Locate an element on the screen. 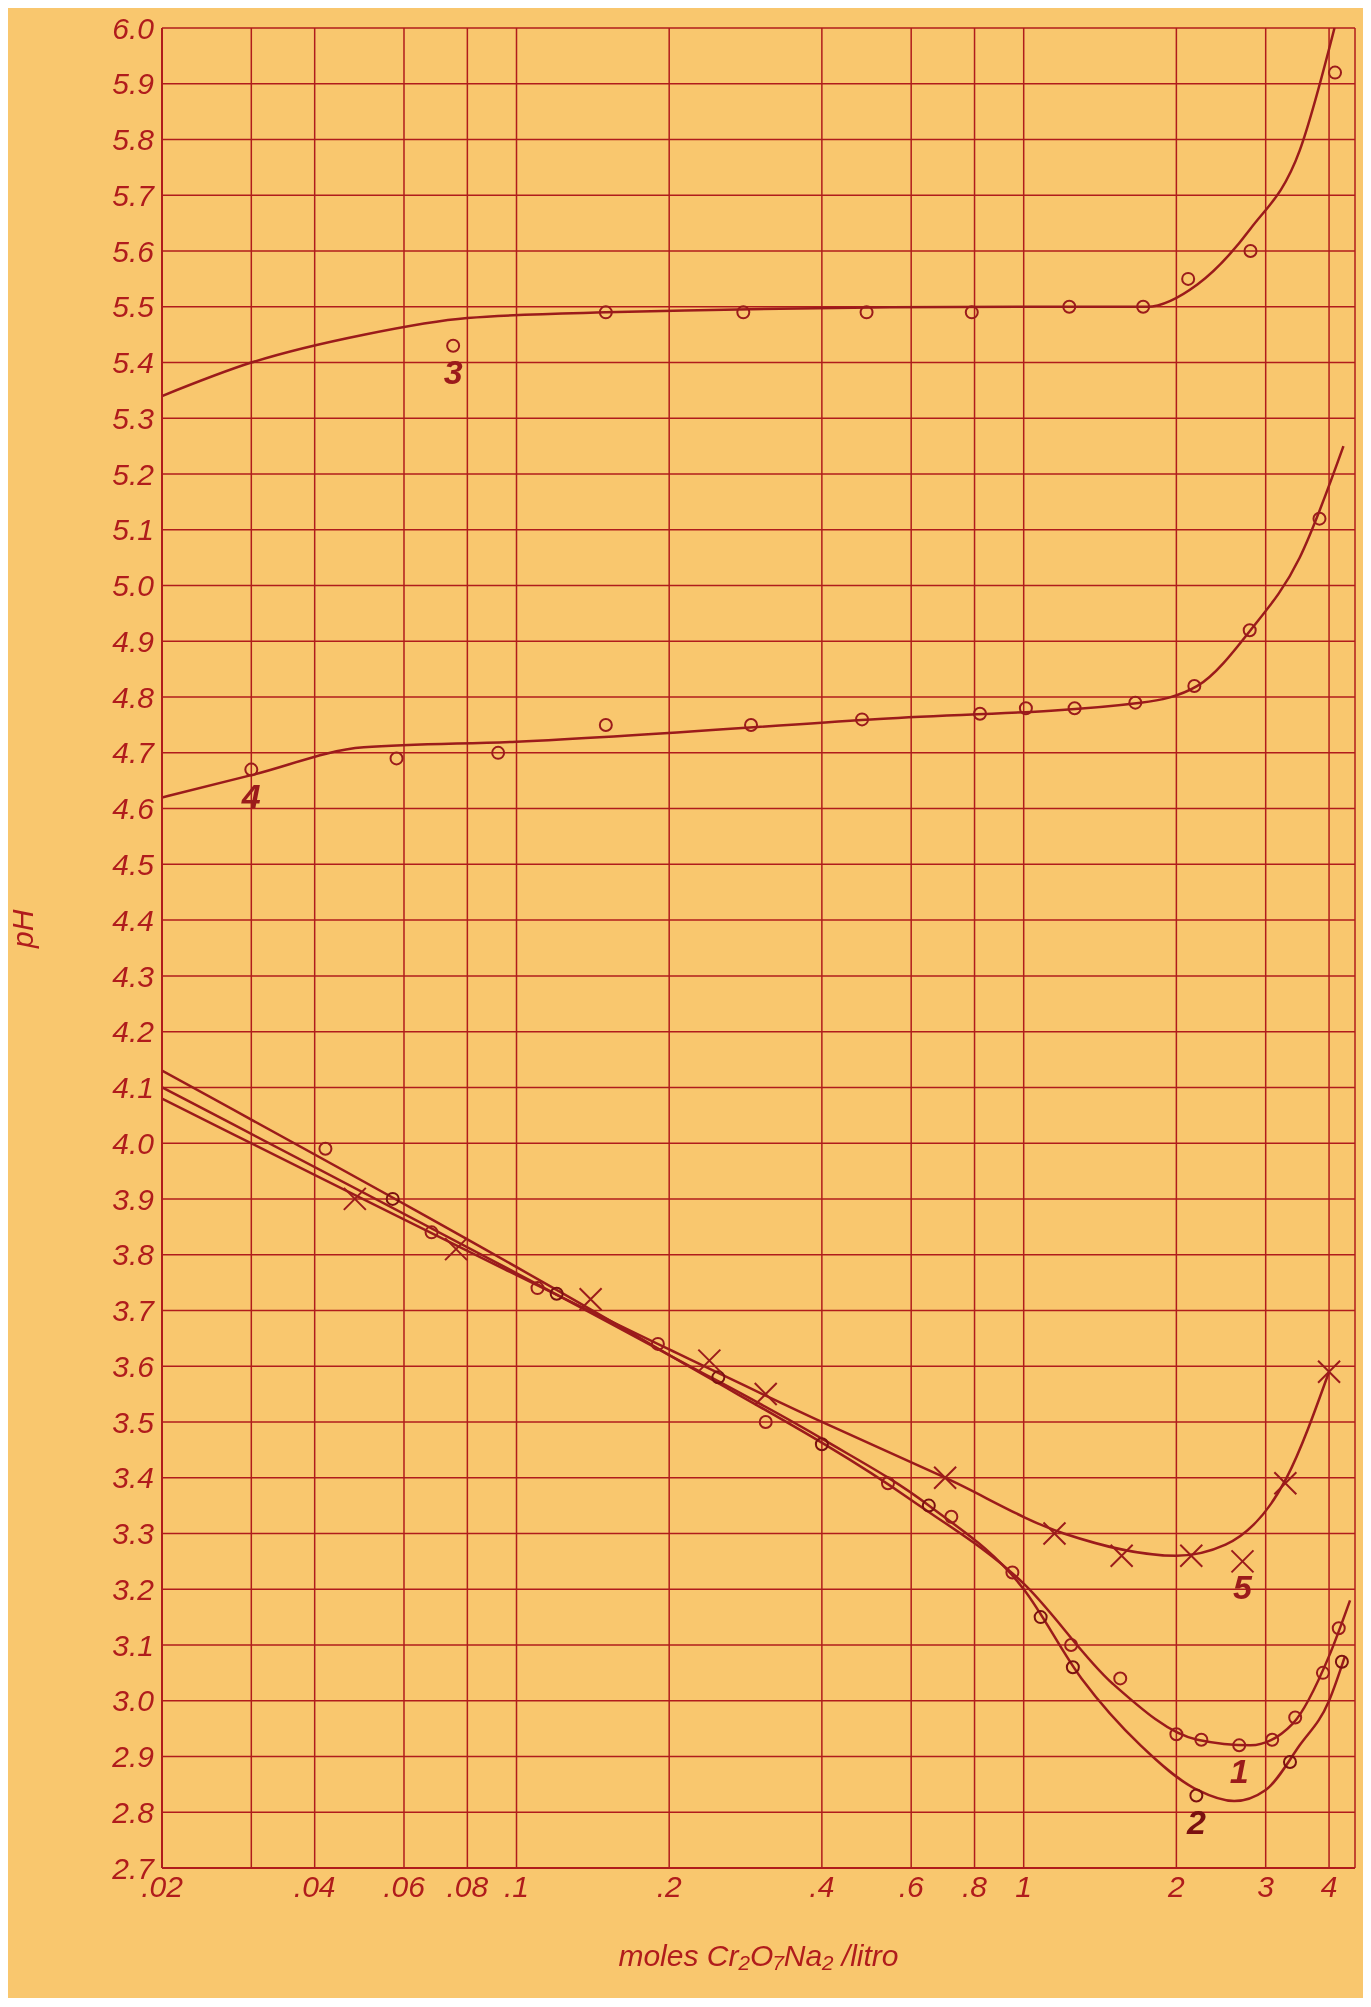 The width and height of the screenshot is (1371, 2007). y-tick-label: 4.2 is located at coordinates (133, 1032).